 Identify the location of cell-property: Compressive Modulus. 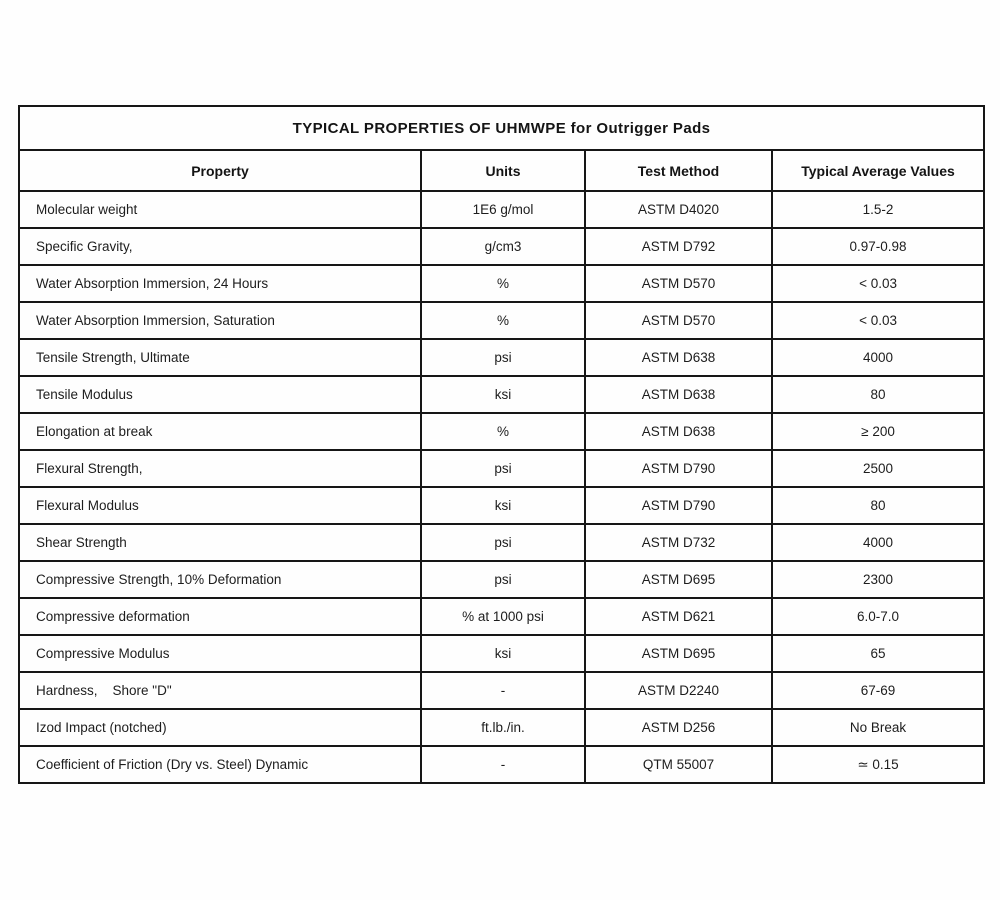
(220, 653).